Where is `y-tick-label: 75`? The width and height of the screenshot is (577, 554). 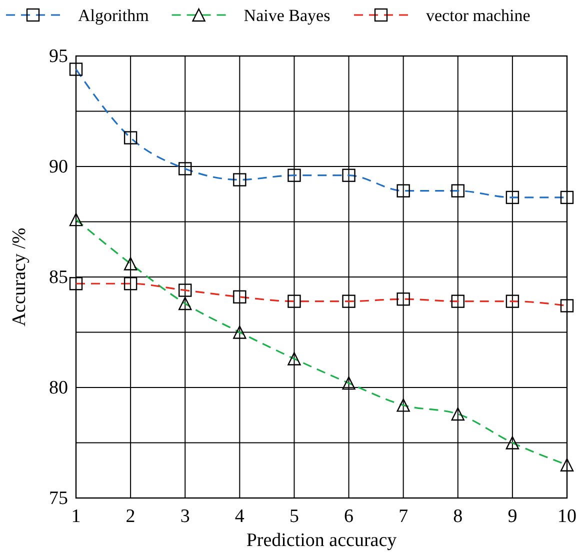 y-tick-label: 75 is located at coordinates (58, 498).